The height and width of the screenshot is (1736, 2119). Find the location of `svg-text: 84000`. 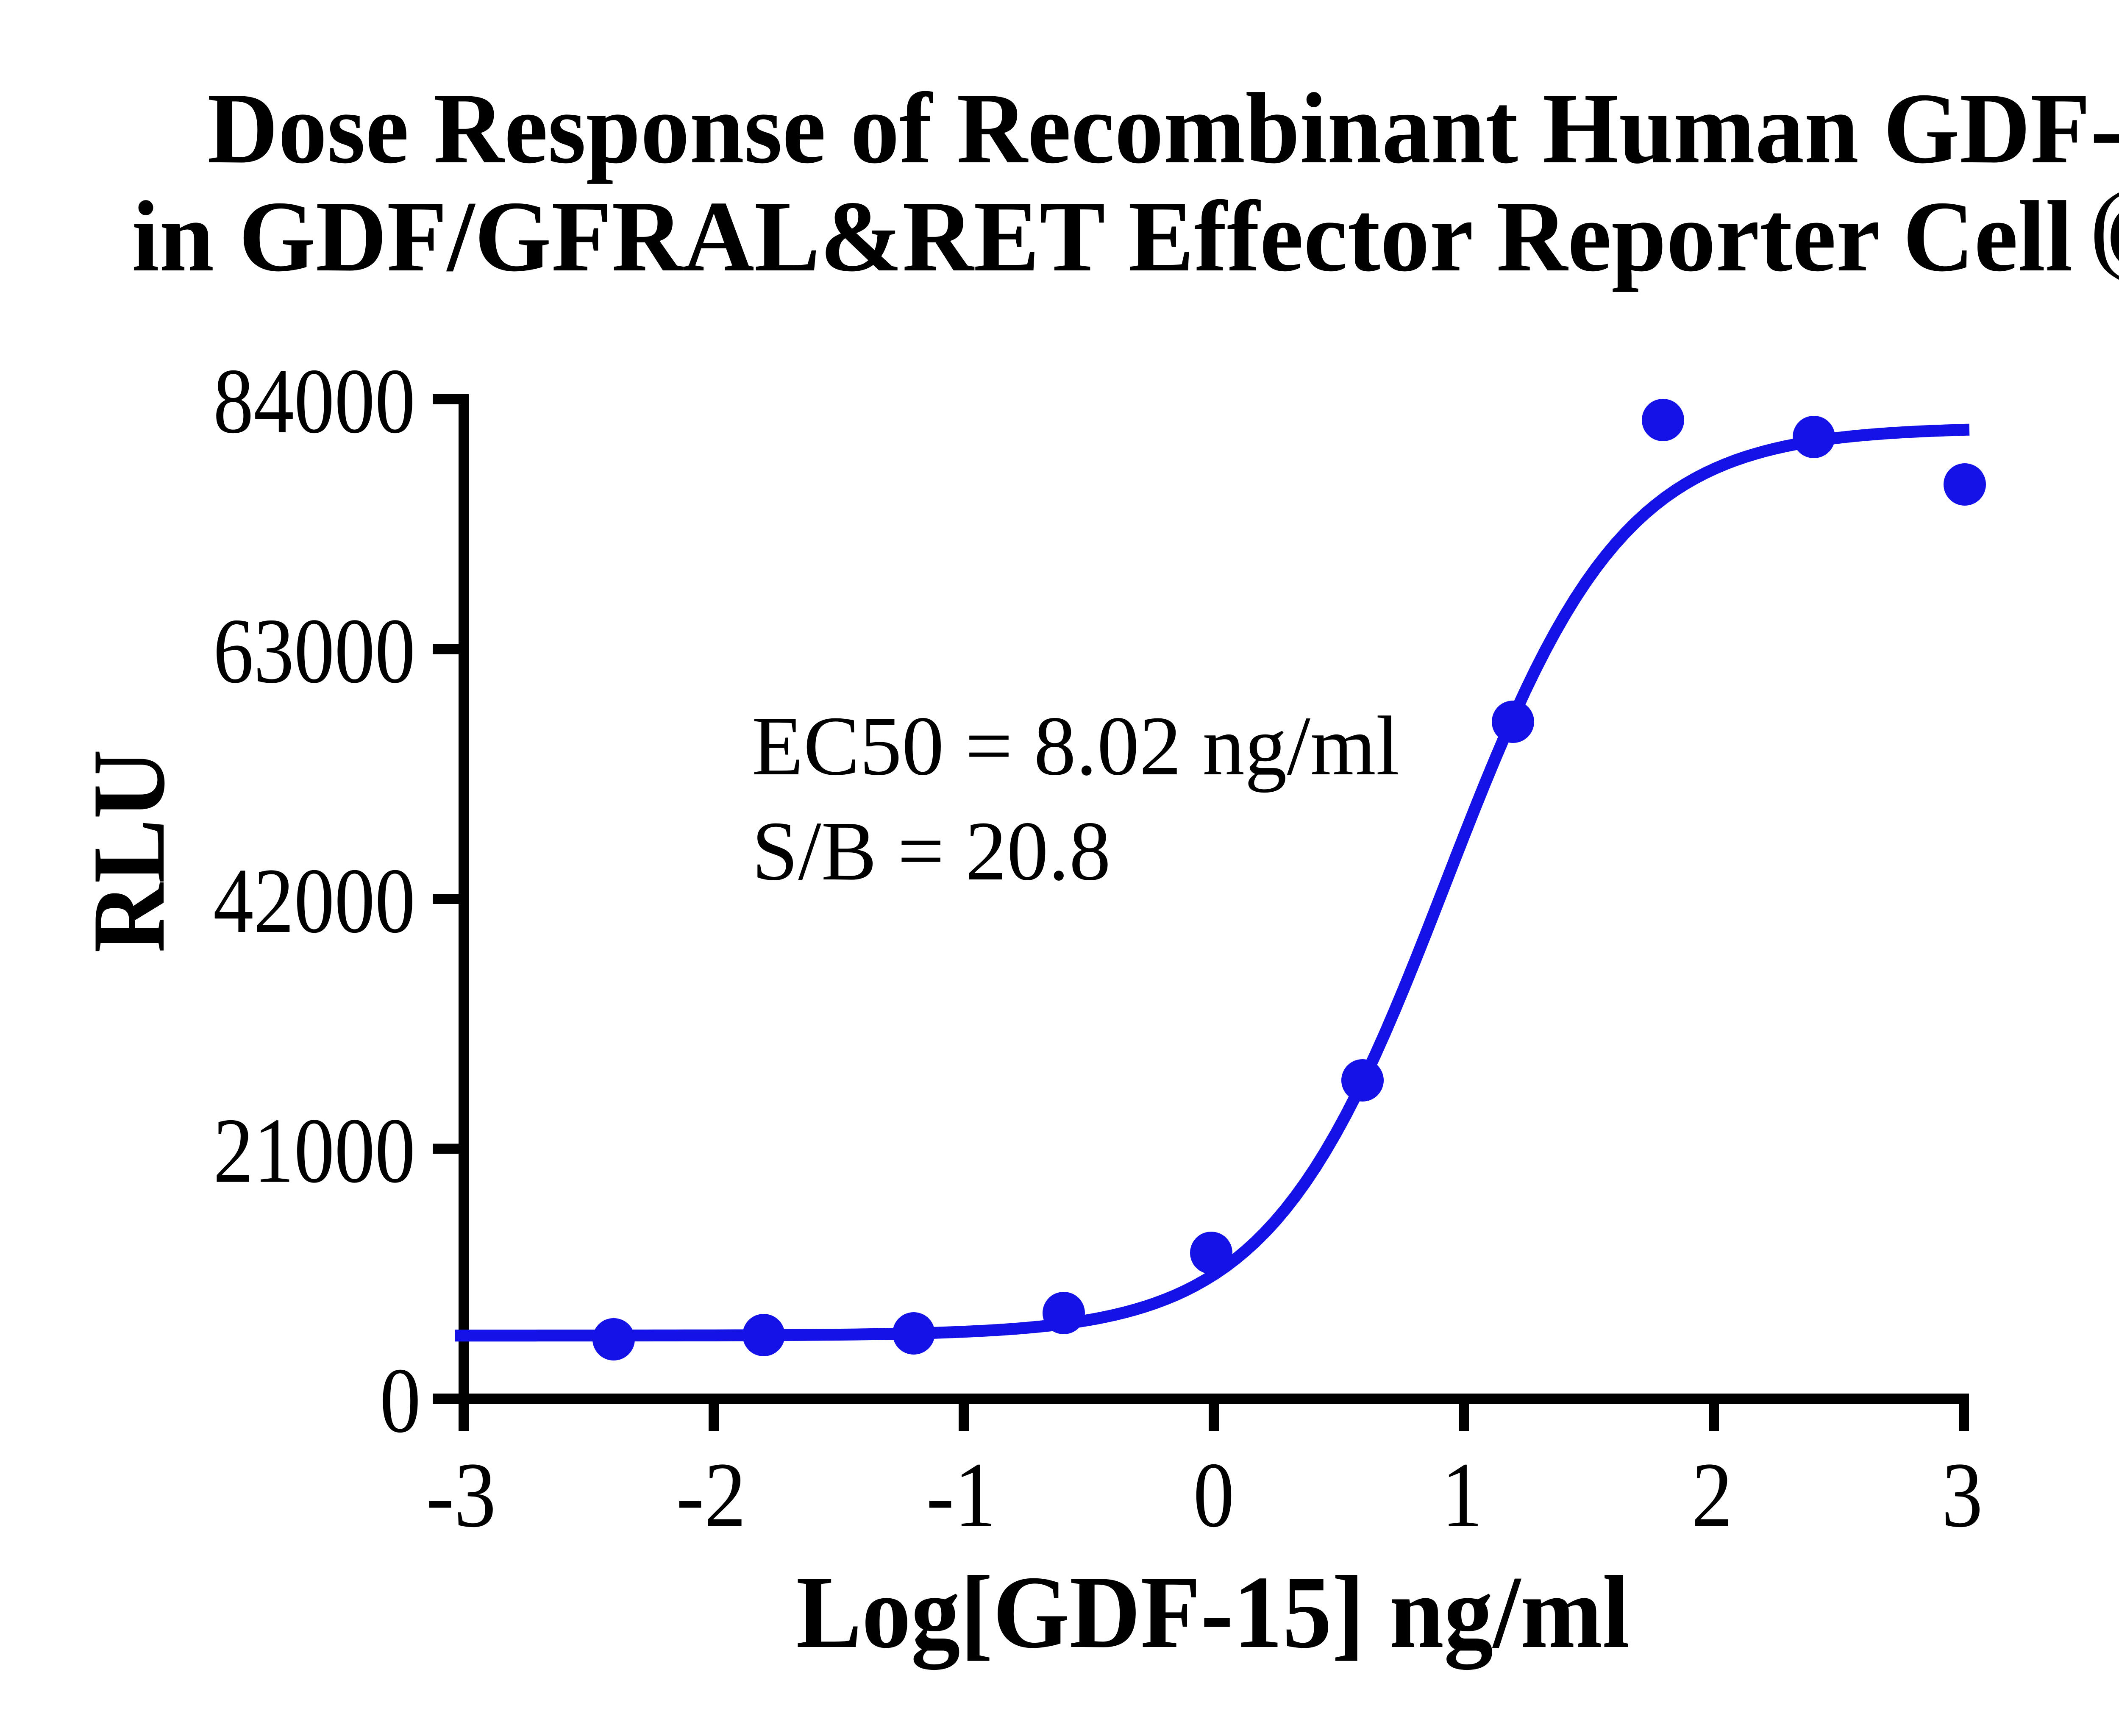

svg-text: 84000 is located at coordinates (314, 401).